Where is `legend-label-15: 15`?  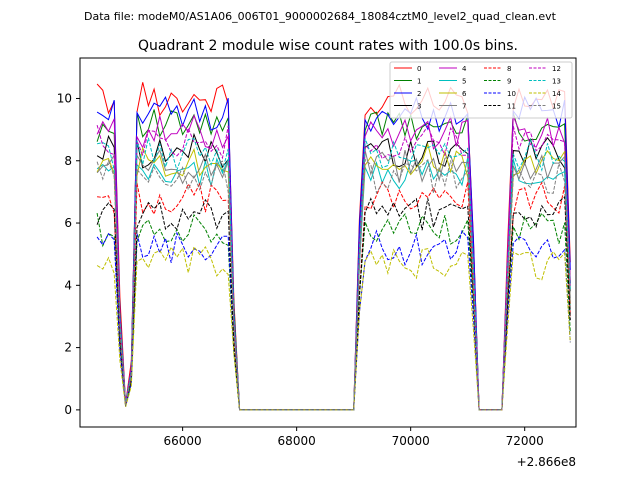 legend-label-15: 15 is located at coordinates (556, 107).